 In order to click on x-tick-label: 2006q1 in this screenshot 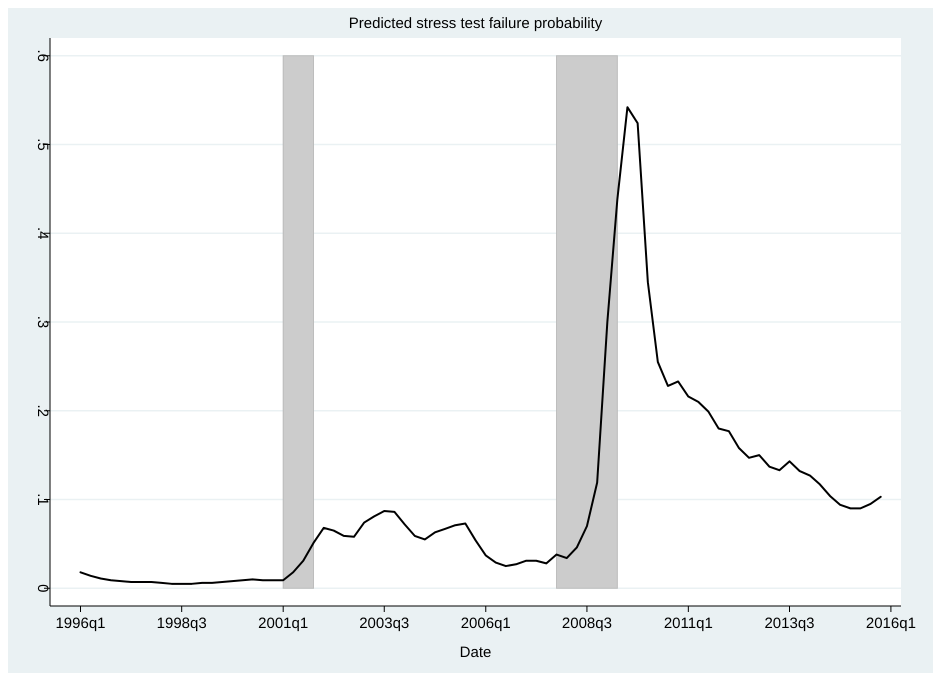, I will do `click(485, 623)`.